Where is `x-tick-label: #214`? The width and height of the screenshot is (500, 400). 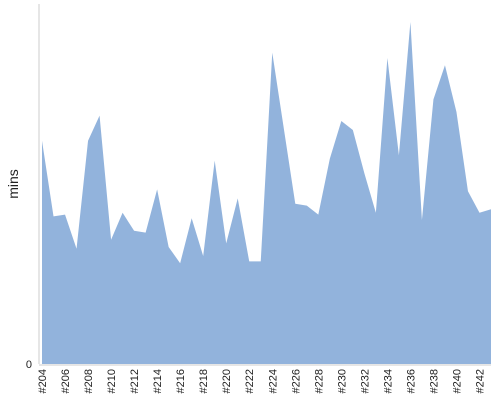
x-tick-label: #214 is located at coordinates (158, 381).